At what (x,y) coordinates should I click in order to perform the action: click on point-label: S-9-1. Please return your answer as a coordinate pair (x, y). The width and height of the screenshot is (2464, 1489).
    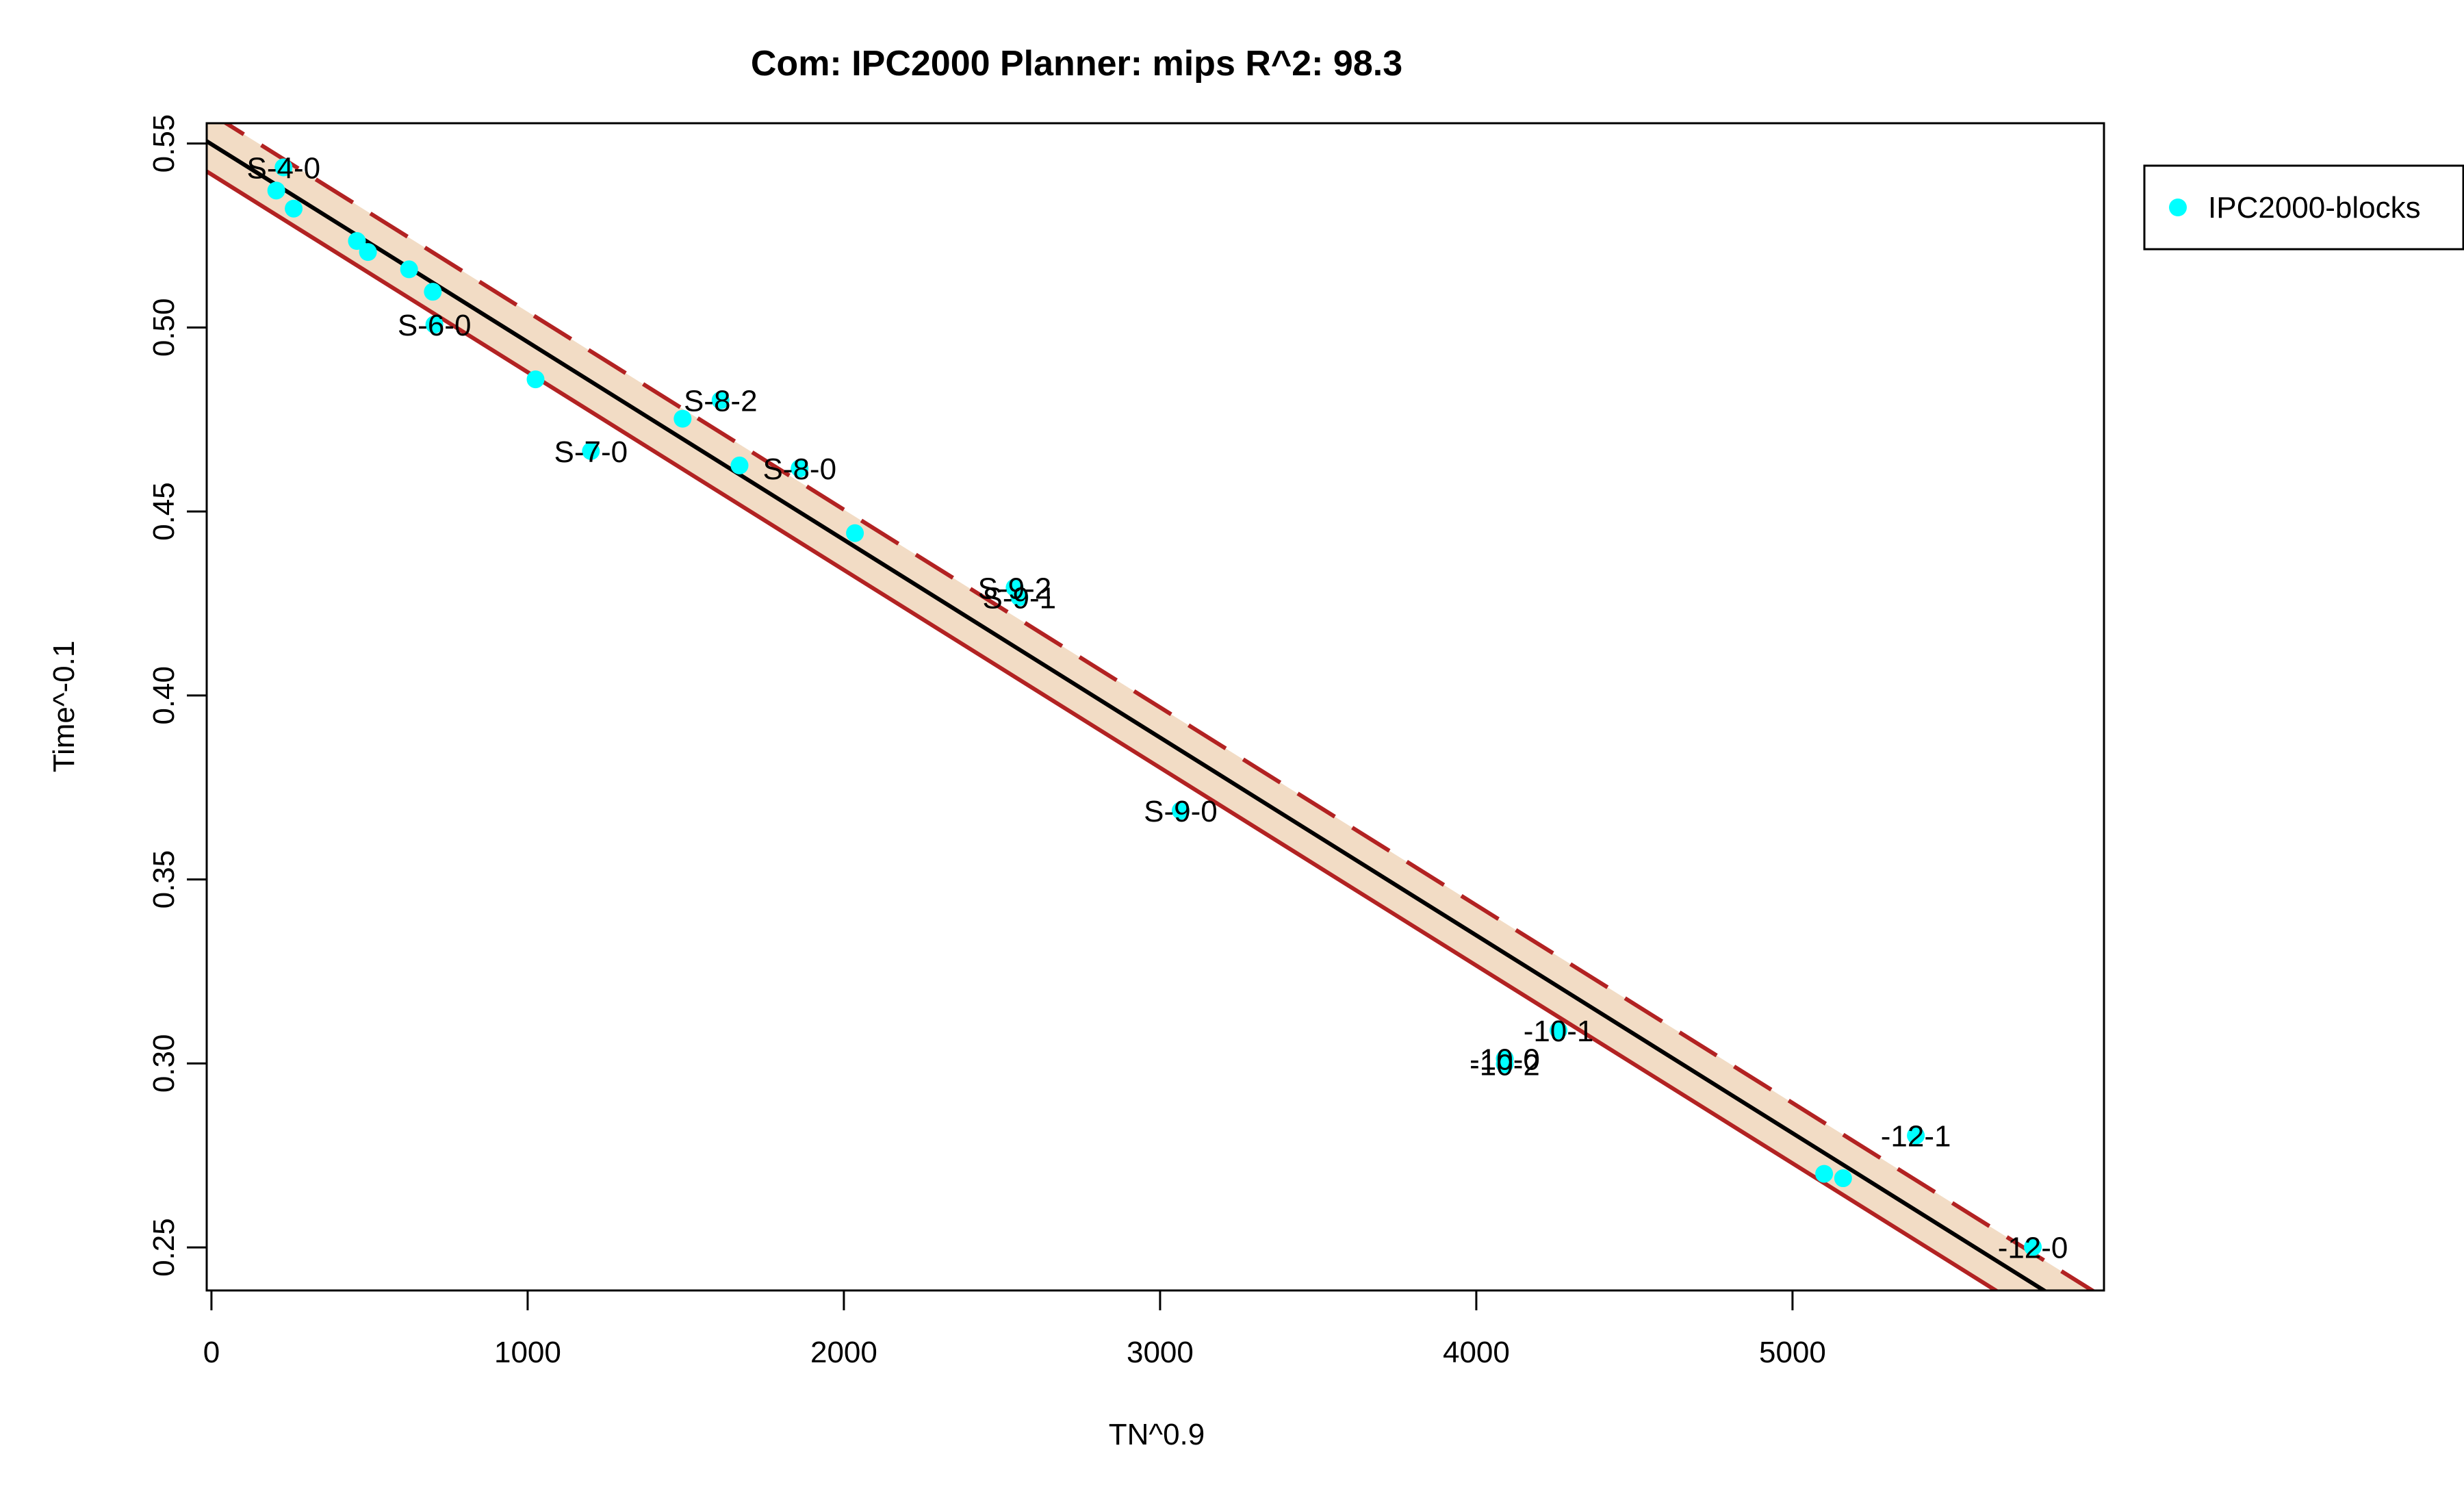
    Looking at the image, I should click on (1020, 598).